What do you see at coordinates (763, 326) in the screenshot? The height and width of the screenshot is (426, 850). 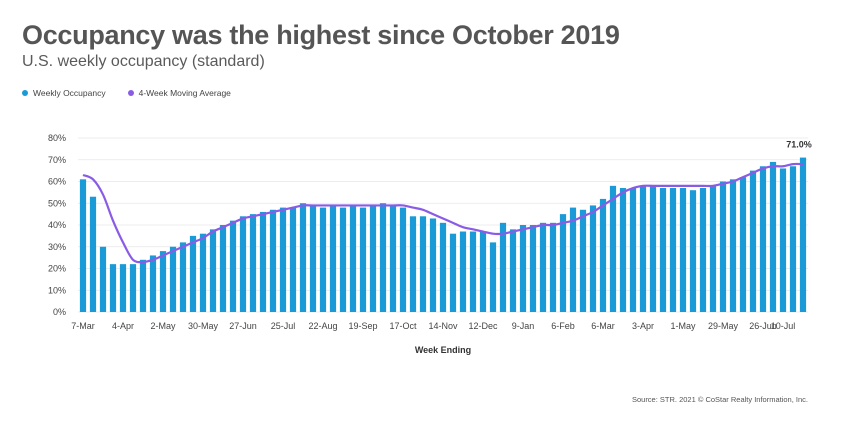 I see `x-tick-label: 26-Jun` at bounding box center [763, 326].